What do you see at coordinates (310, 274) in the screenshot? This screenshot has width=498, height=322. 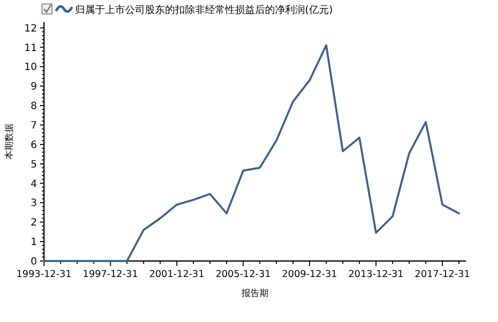 I see `x-tick-label: 2009-12-31` at bounding box center [310, 274].